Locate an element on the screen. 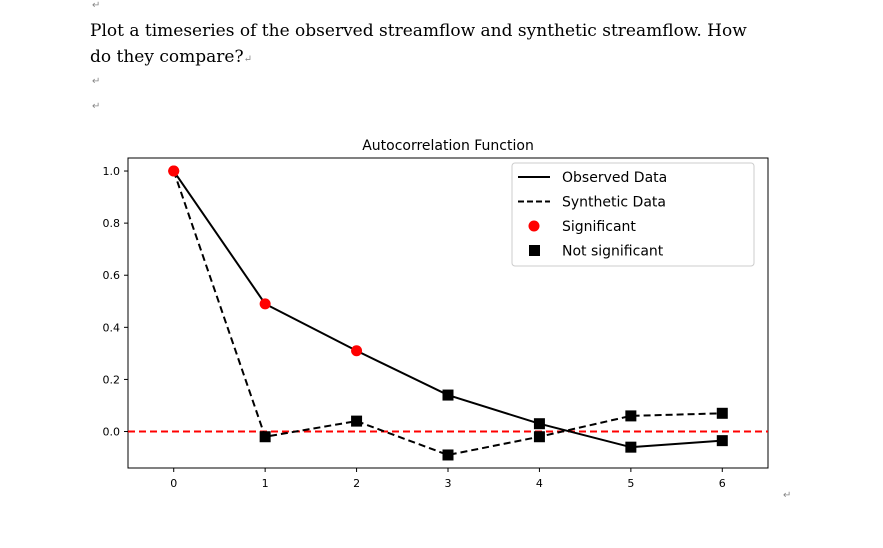 This screenshot has width=883, height=548. x-tick-label: 6 is located at coordinates (722, 483).